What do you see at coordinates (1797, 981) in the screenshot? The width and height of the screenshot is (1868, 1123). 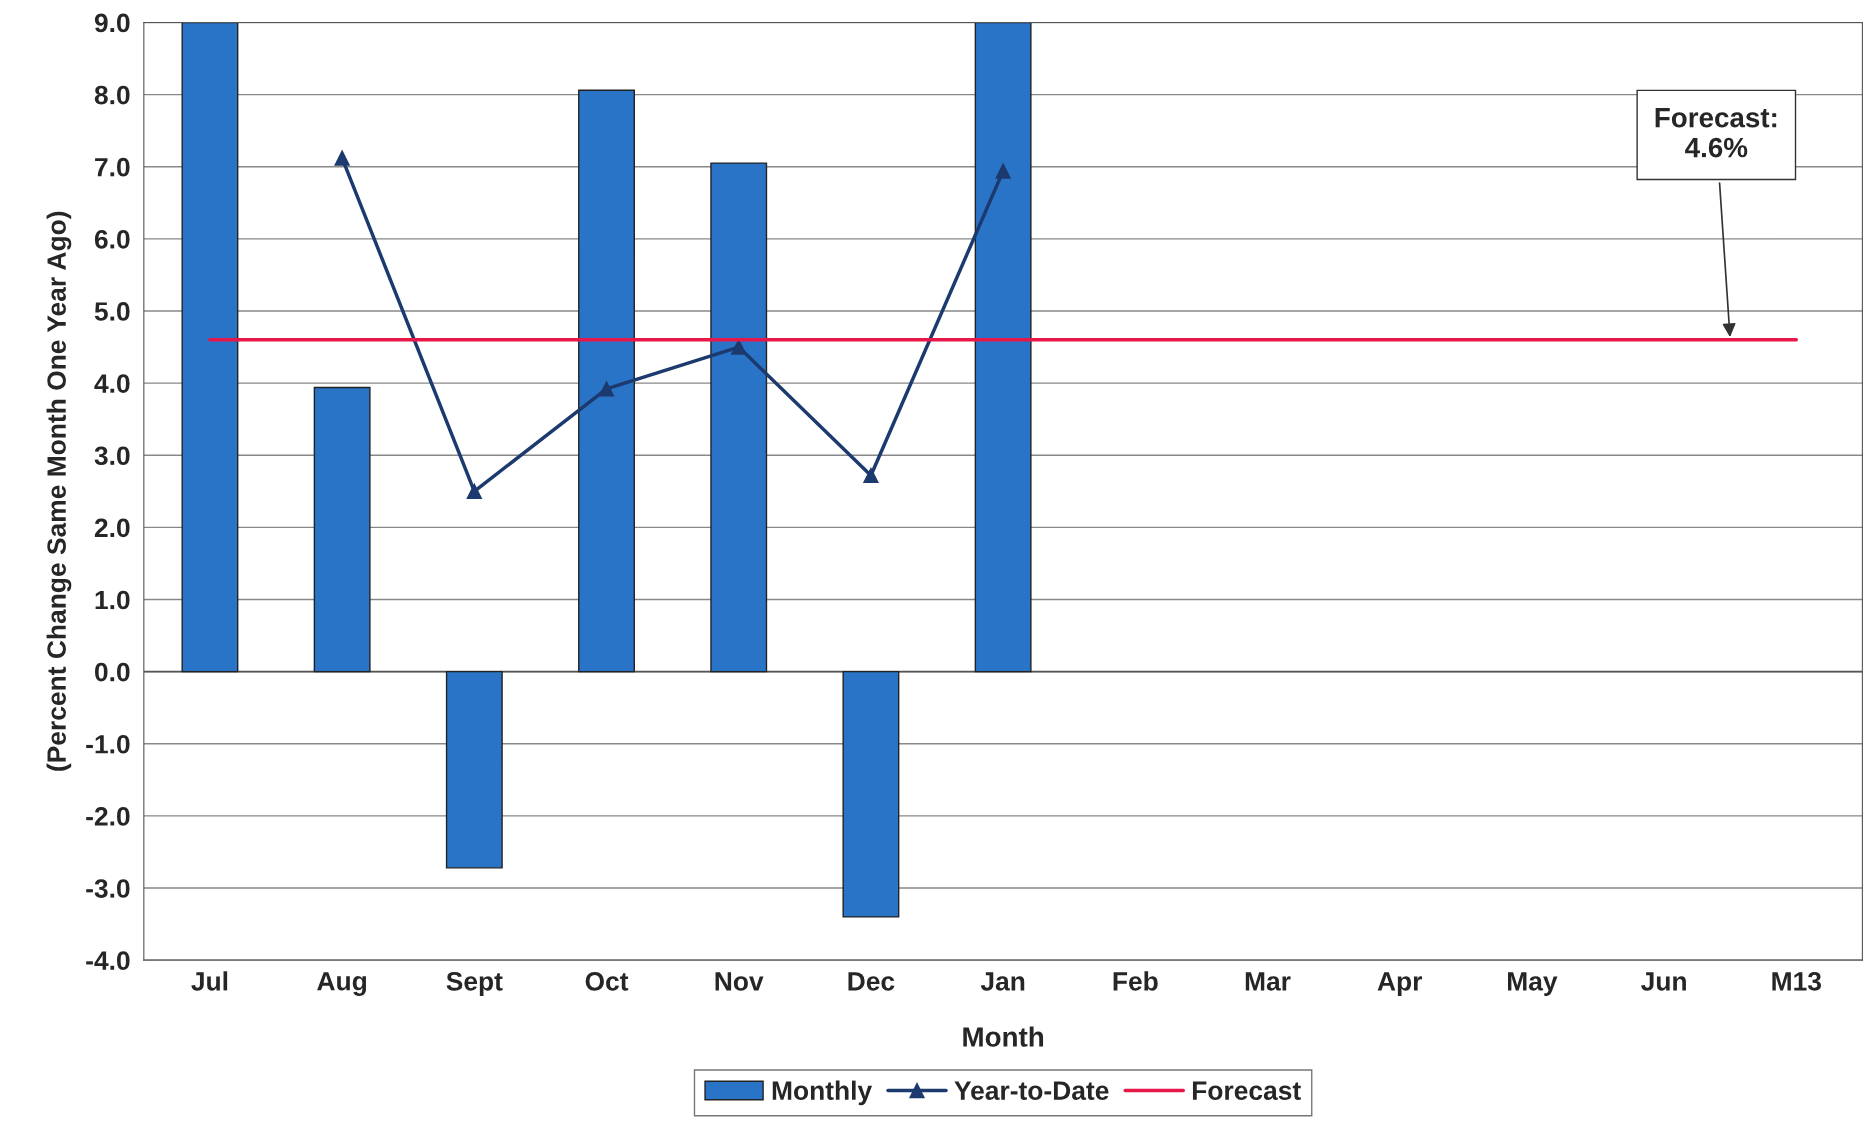 I see `x-tick-label: M13` at bounding box center [1797, 981].